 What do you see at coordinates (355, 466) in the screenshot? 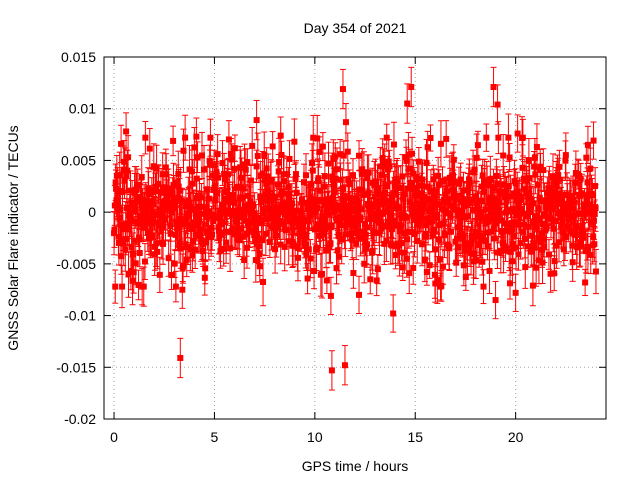
I see `x-axis-label: GPS time / hours` at bounding box center [355, 466].